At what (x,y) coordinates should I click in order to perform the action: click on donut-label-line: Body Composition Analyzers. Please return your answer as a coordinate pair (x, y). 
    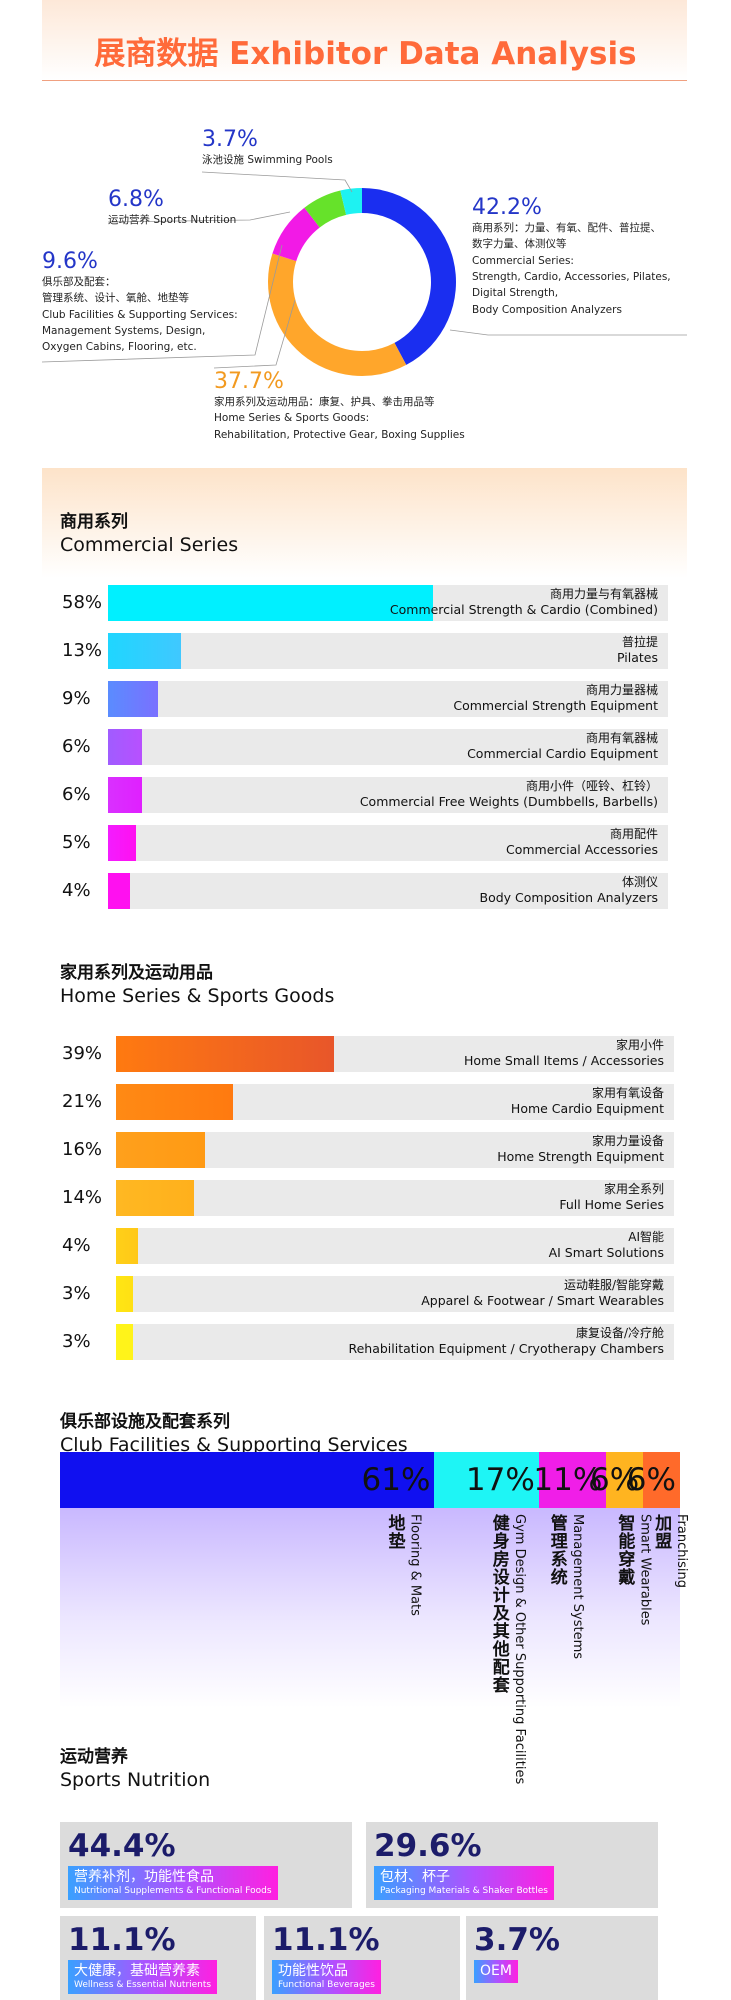
    Looking at the image, I should click on (547, 309).